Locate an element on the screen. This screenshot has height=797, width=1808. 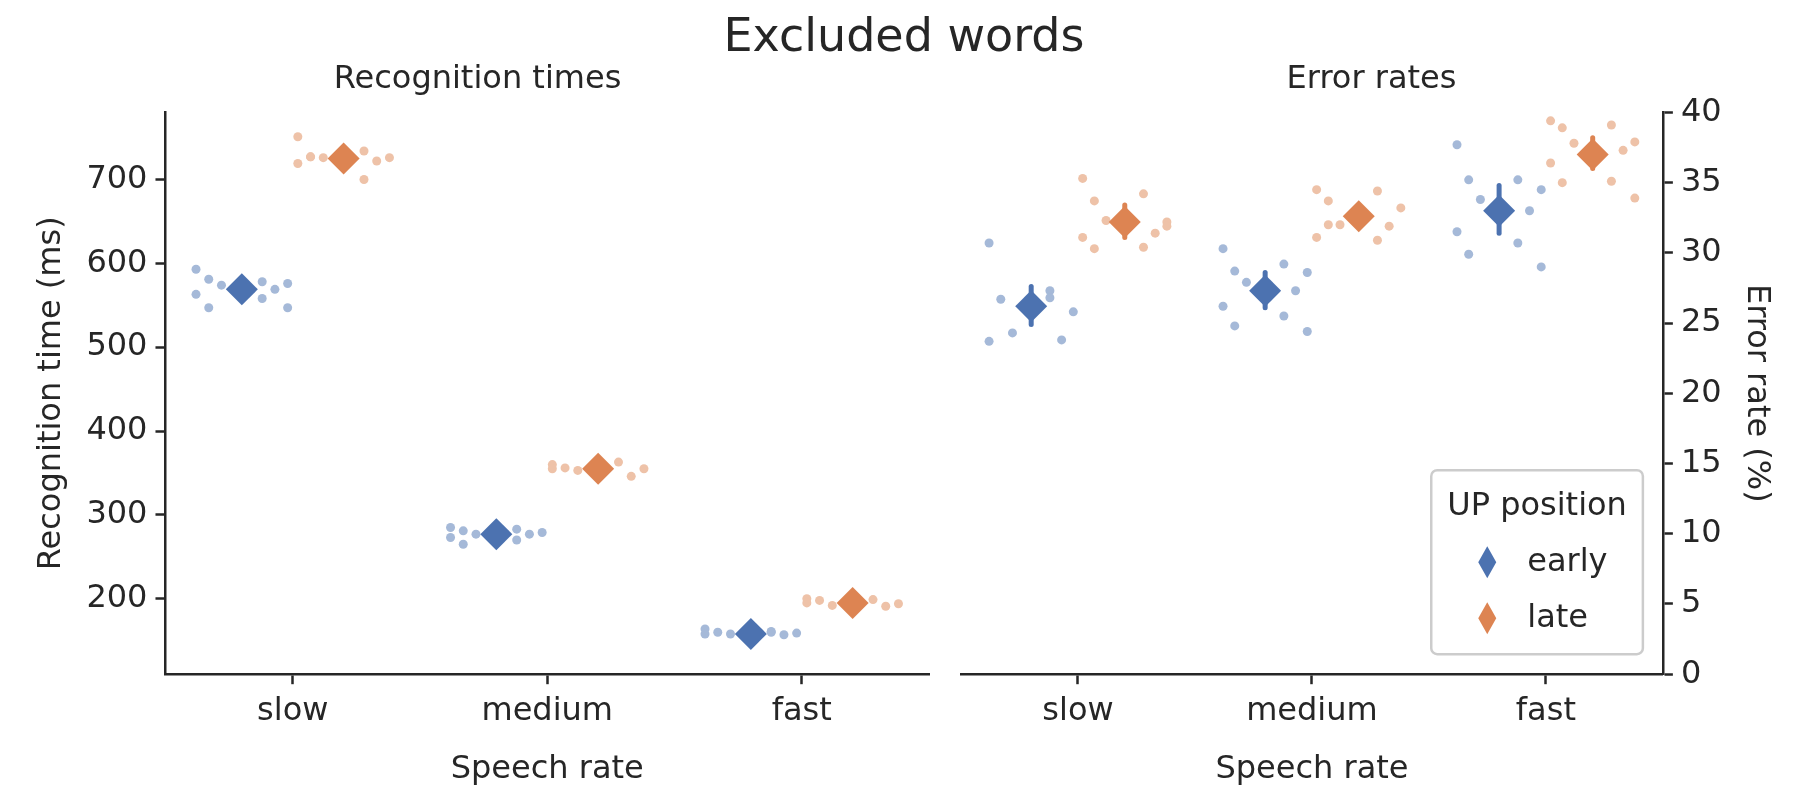
y2-tick-label: 20 is located at coordinates (1701, 390).